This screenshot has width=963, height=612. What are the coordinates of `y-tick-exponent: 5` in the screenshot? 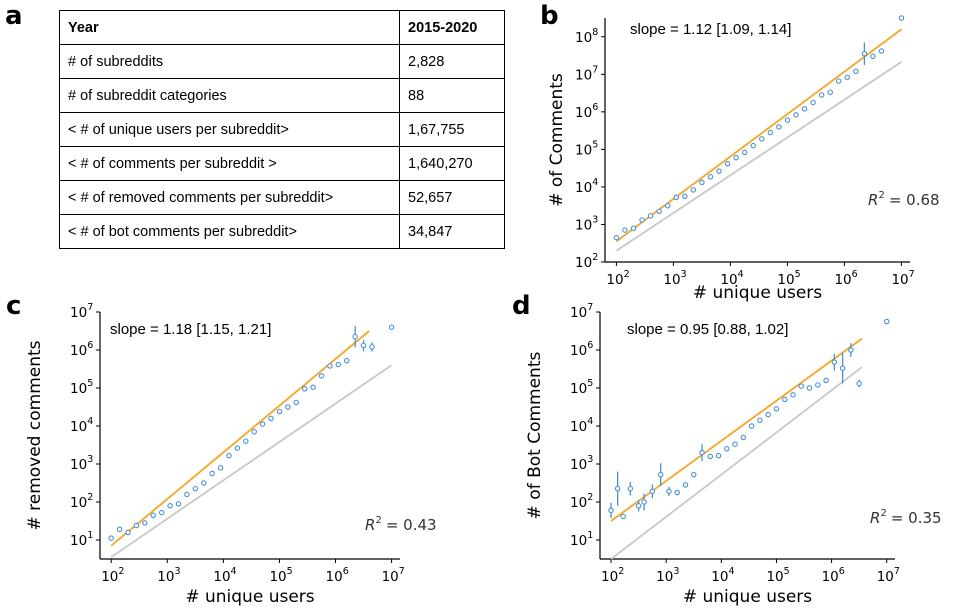 It's located at (90, 383).